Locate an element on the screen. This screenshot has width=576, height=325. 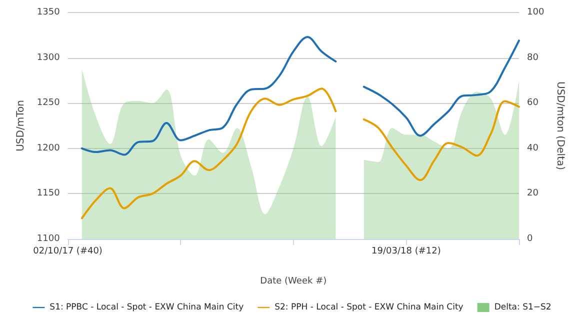
y2-tick-label: 100 is located at coordinates (535, 13).